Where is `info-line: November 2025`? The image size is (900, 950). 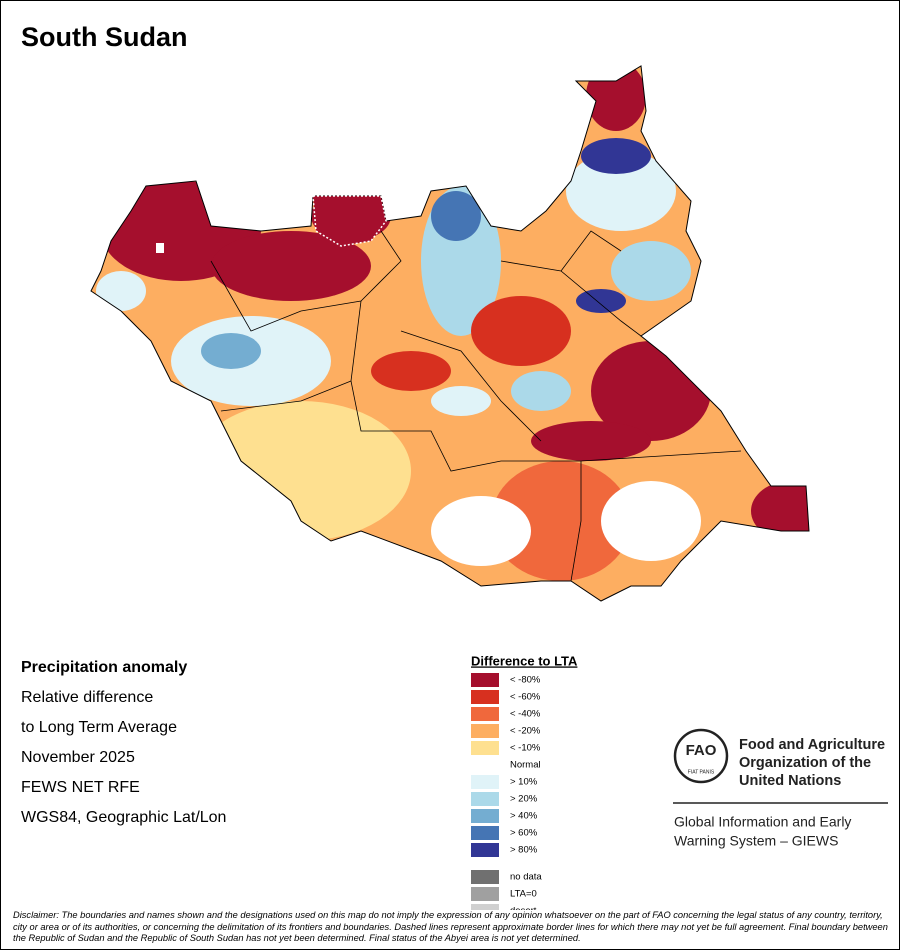
info-line: November 2025 is located at coordinates (78, 757).